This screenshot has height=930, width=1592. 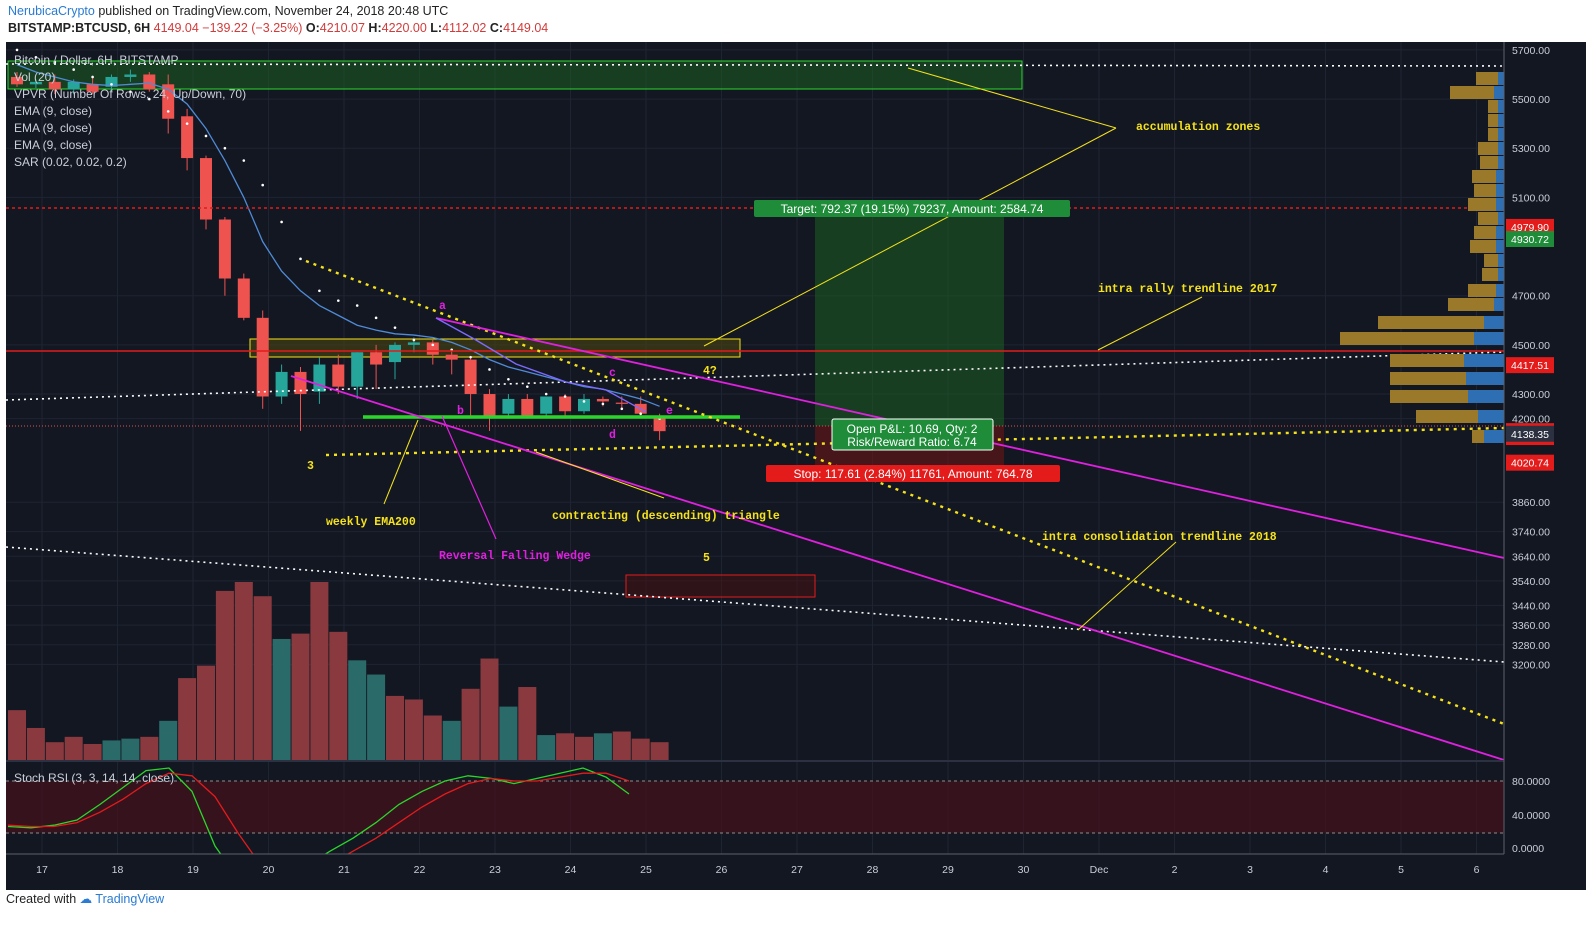 What do you see at coordinates (193, 870) in the screenshot?
I see `time-tick: 19` at bounding box center [193, 870].